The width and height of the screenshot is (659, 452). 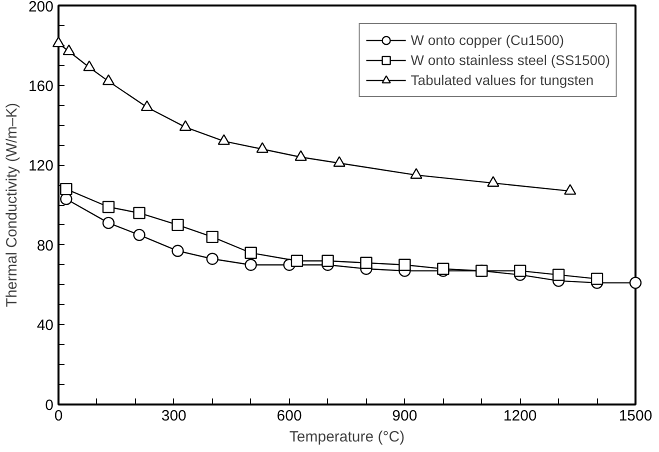 I want to click on y-tick-label: 200, so click(x=41, y=8).